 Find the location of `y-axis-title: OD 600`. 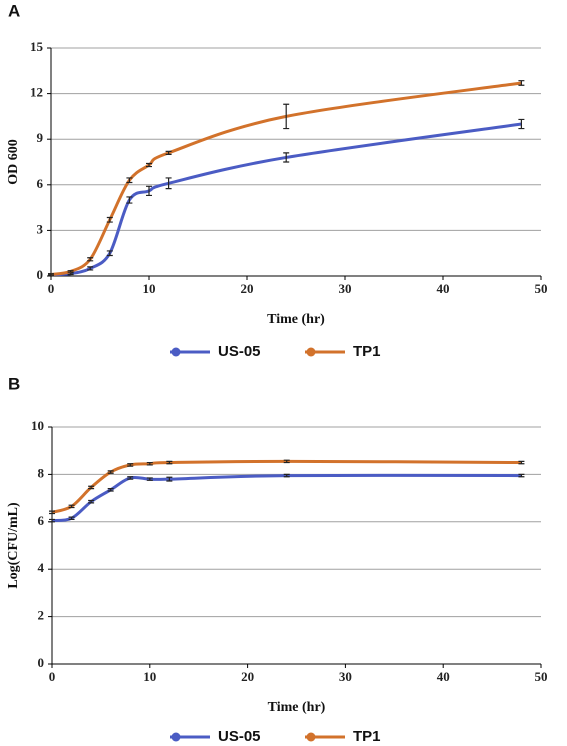

y-axis-title: OD 600 is located at coordinates (13, 162).